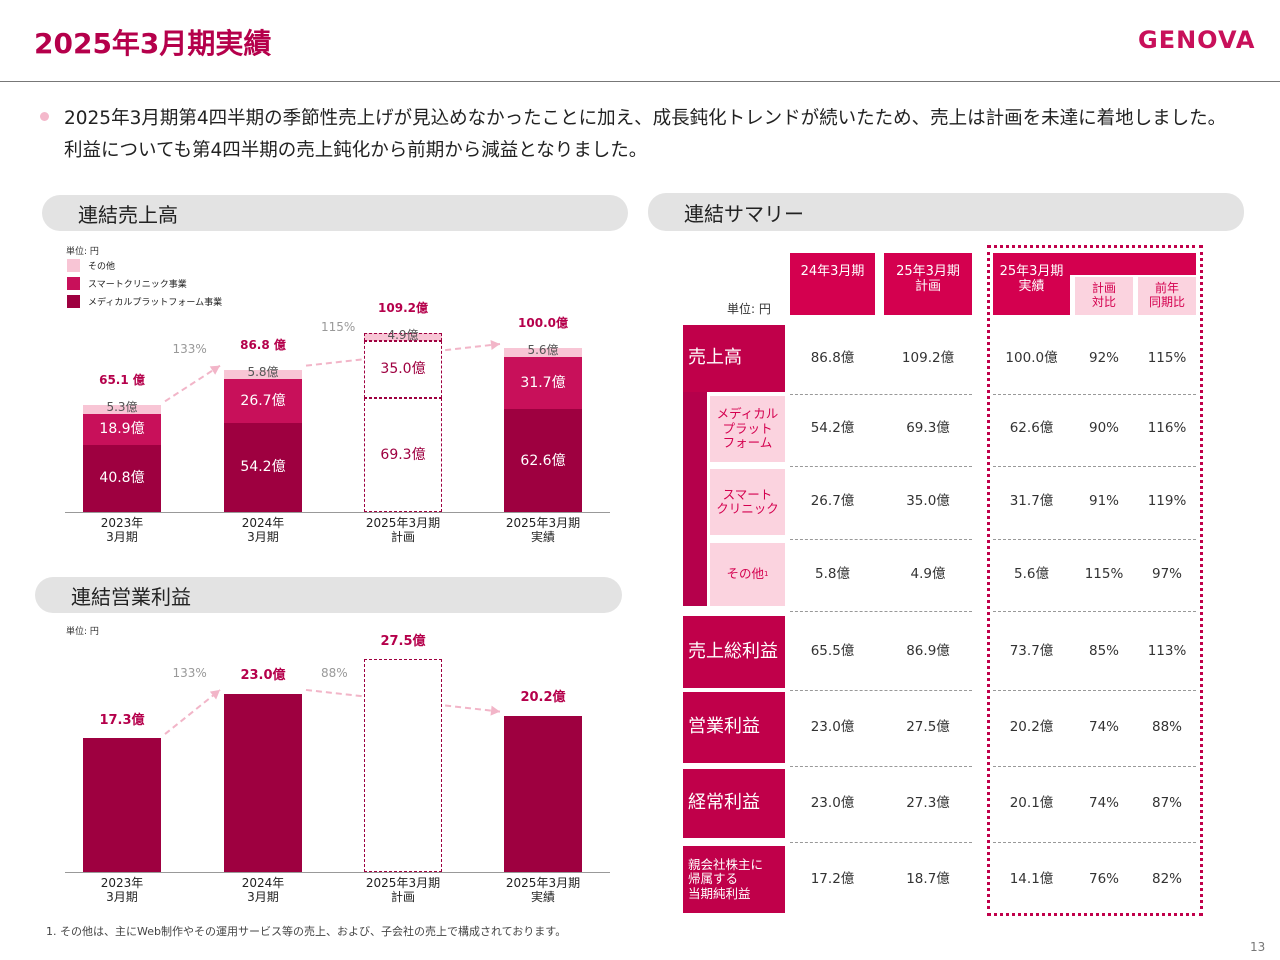 The width and height of the screenshot is (1280, 960). What do you see at coordinates (403, 455) in the screenshot?
I see `value-label: 69.3億` at bounding box center [403, 455].